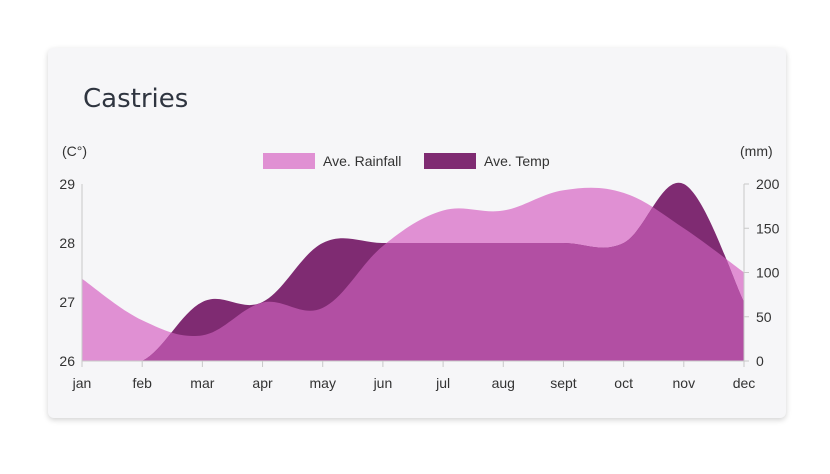  What do you see at coordinates (67, 302) in the screenshot?
I see `y-left-tick-label: 27` at bounding box center [67, 302].